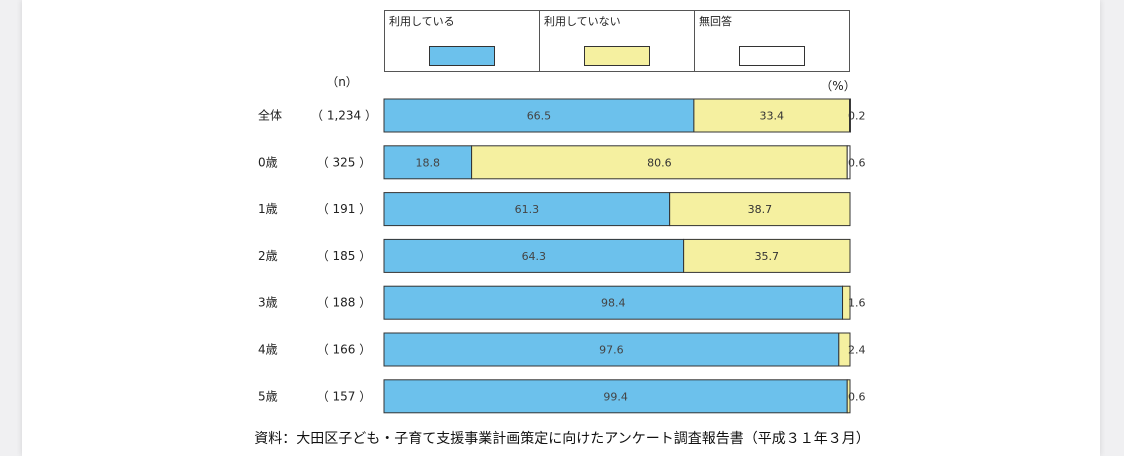  Describe the element at coordinates (344, 162) in the screenshot. I see `n-label: （ 325 ）` at that location.